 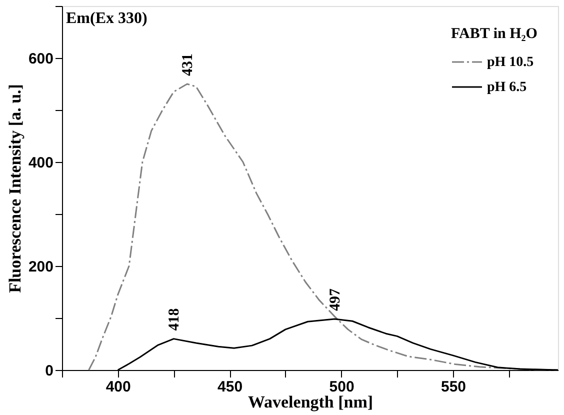 What do you see at coordinates (507, 87) in the screenshot?
I see `legend-label: pH 6.5` at bounding box center [507, 87].